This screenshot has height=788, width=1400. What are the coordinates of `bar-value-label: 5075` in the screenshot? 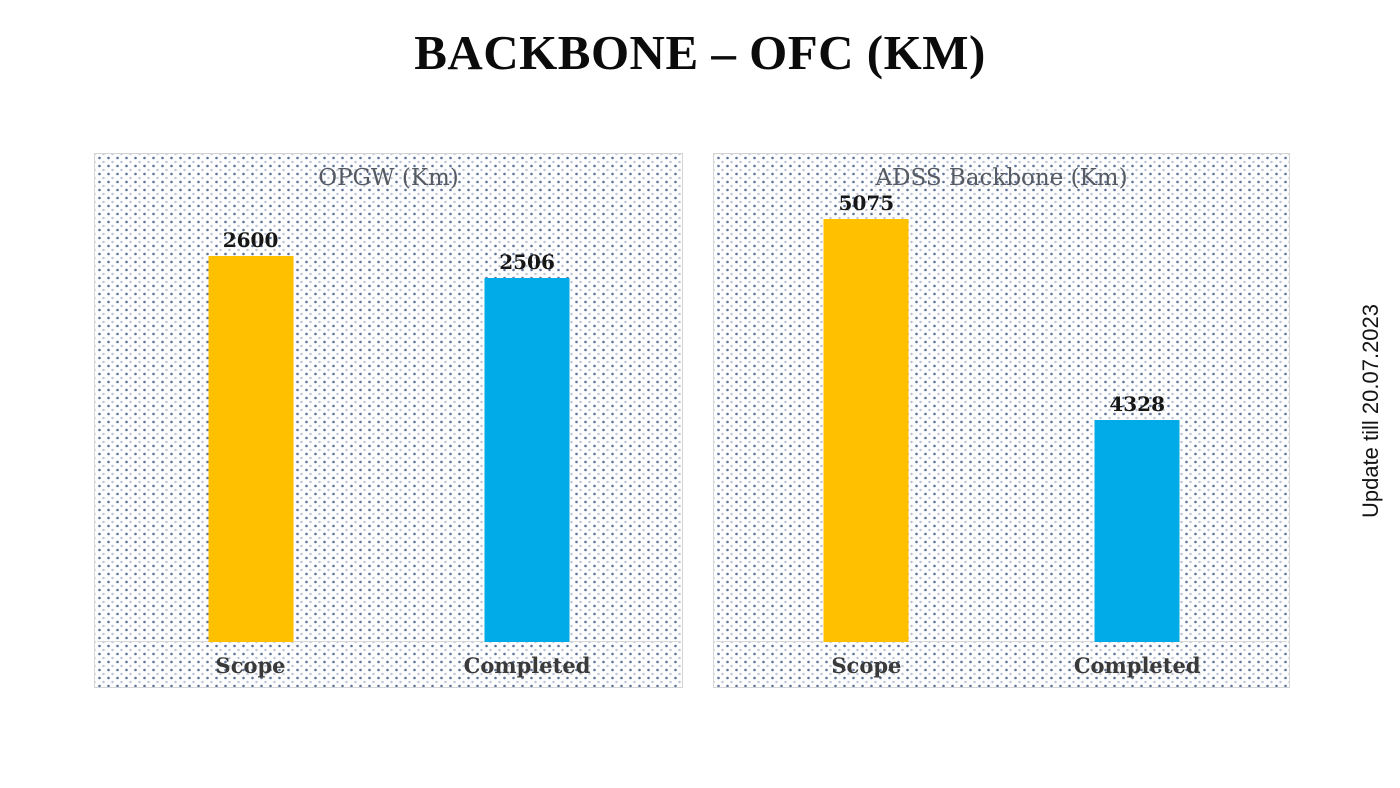 It's located at (866, 203).